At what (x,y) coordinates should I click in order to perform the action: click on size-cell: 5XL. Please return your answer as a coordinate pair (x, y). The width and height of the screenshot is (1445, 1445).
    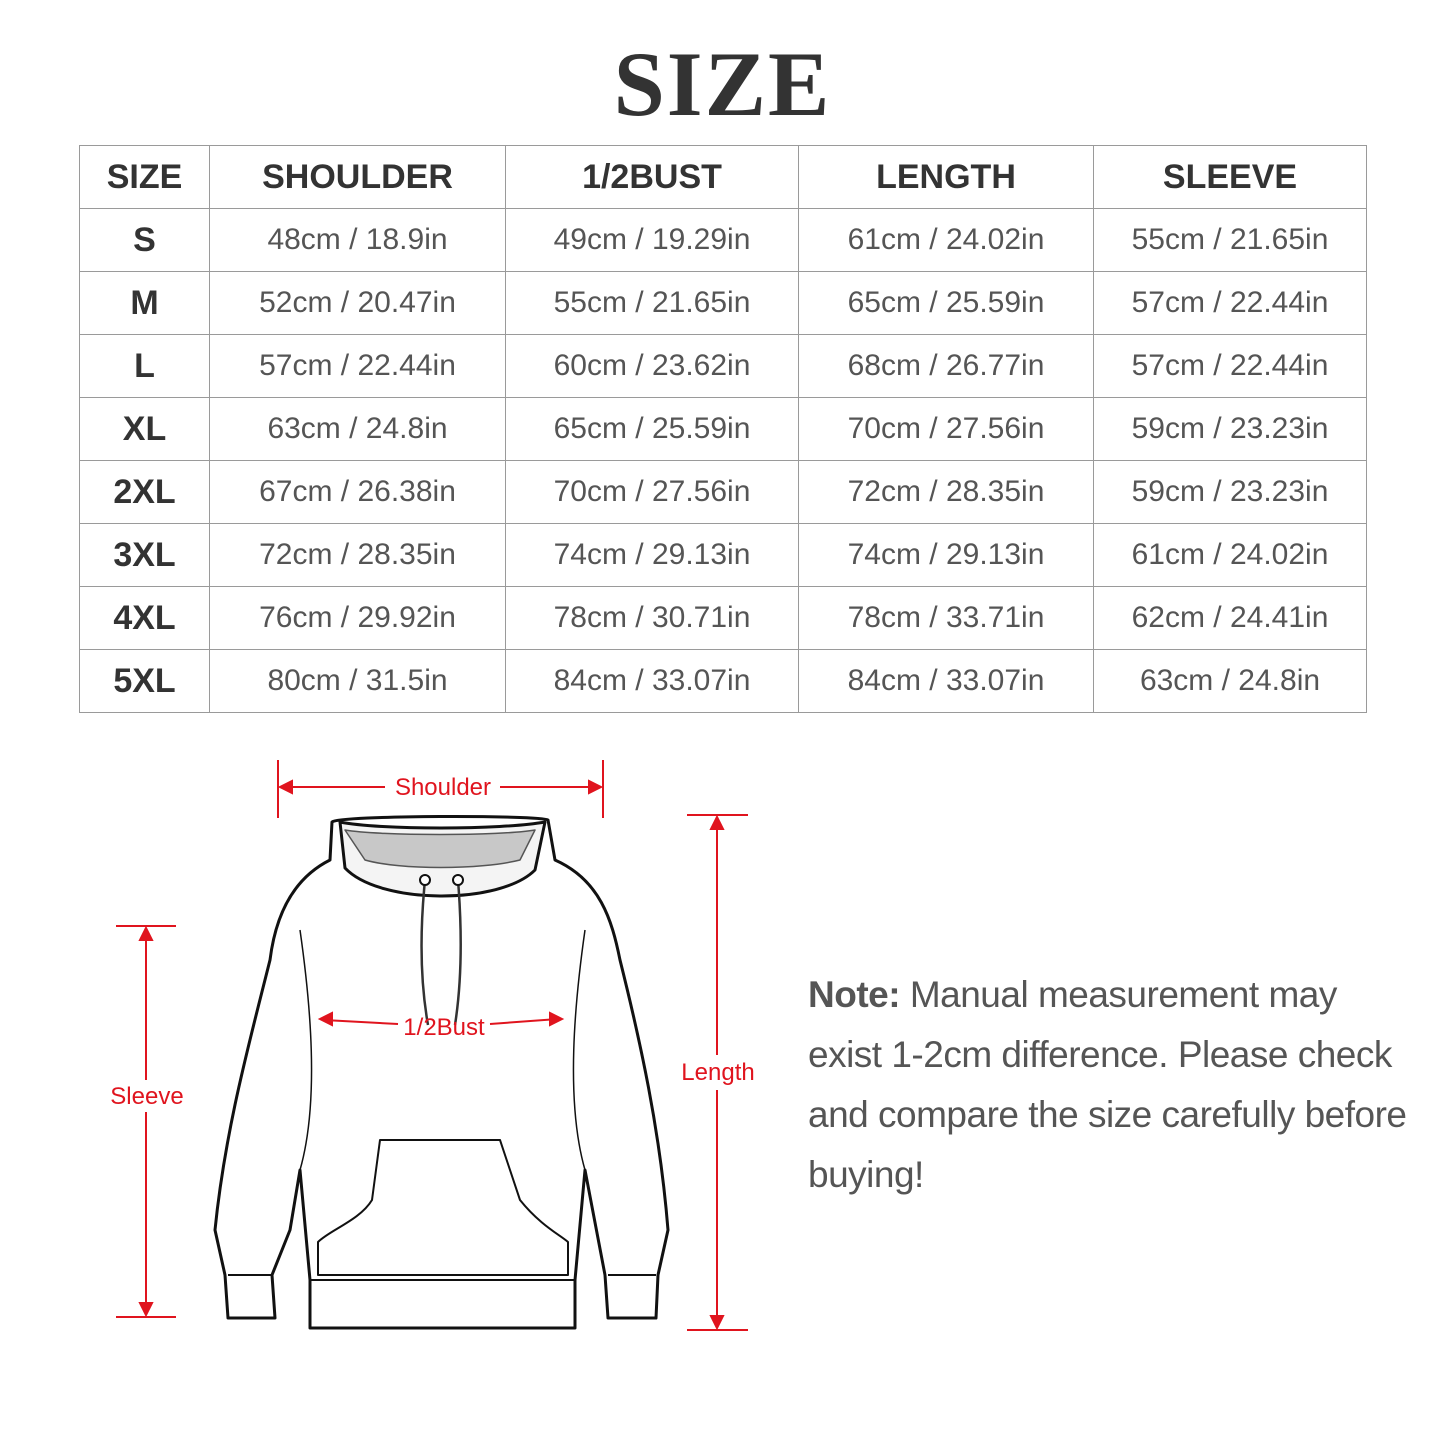
    Looking at the image, I should click on (144, 681).